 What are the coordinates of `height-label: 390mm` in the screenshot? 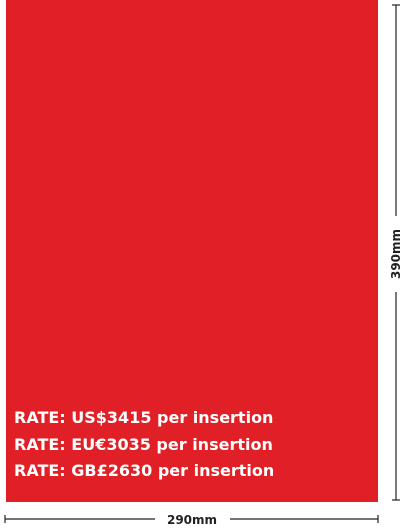 It's located at (396, 254).